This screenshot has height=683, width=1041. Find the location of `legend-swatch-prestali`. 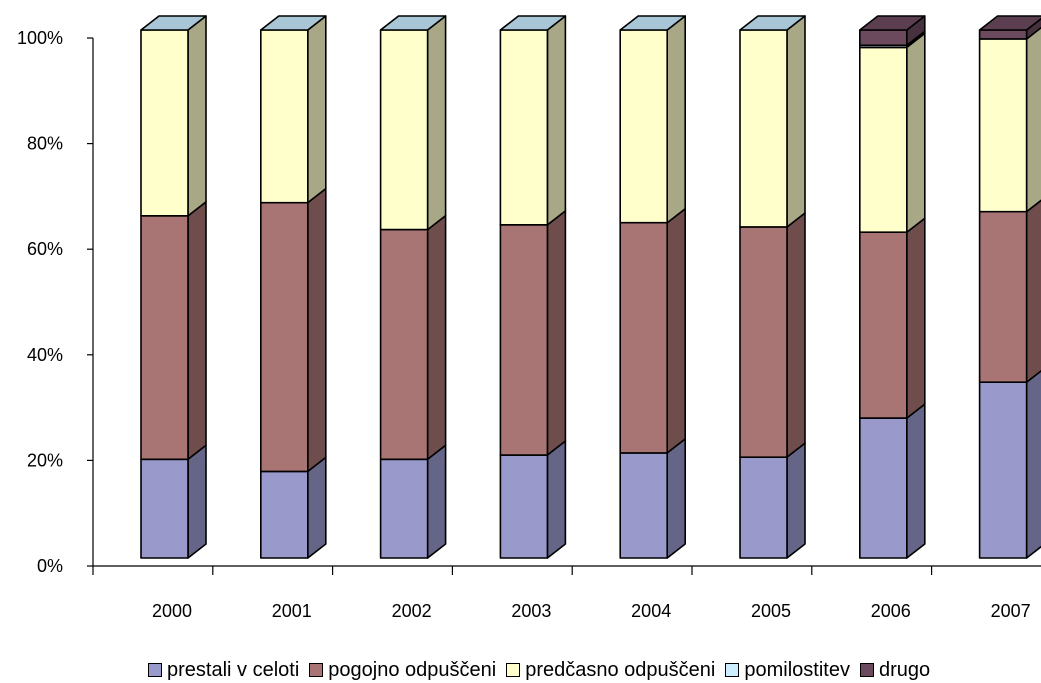

legend-swatch-prestali is located at coordinates (155, 670).